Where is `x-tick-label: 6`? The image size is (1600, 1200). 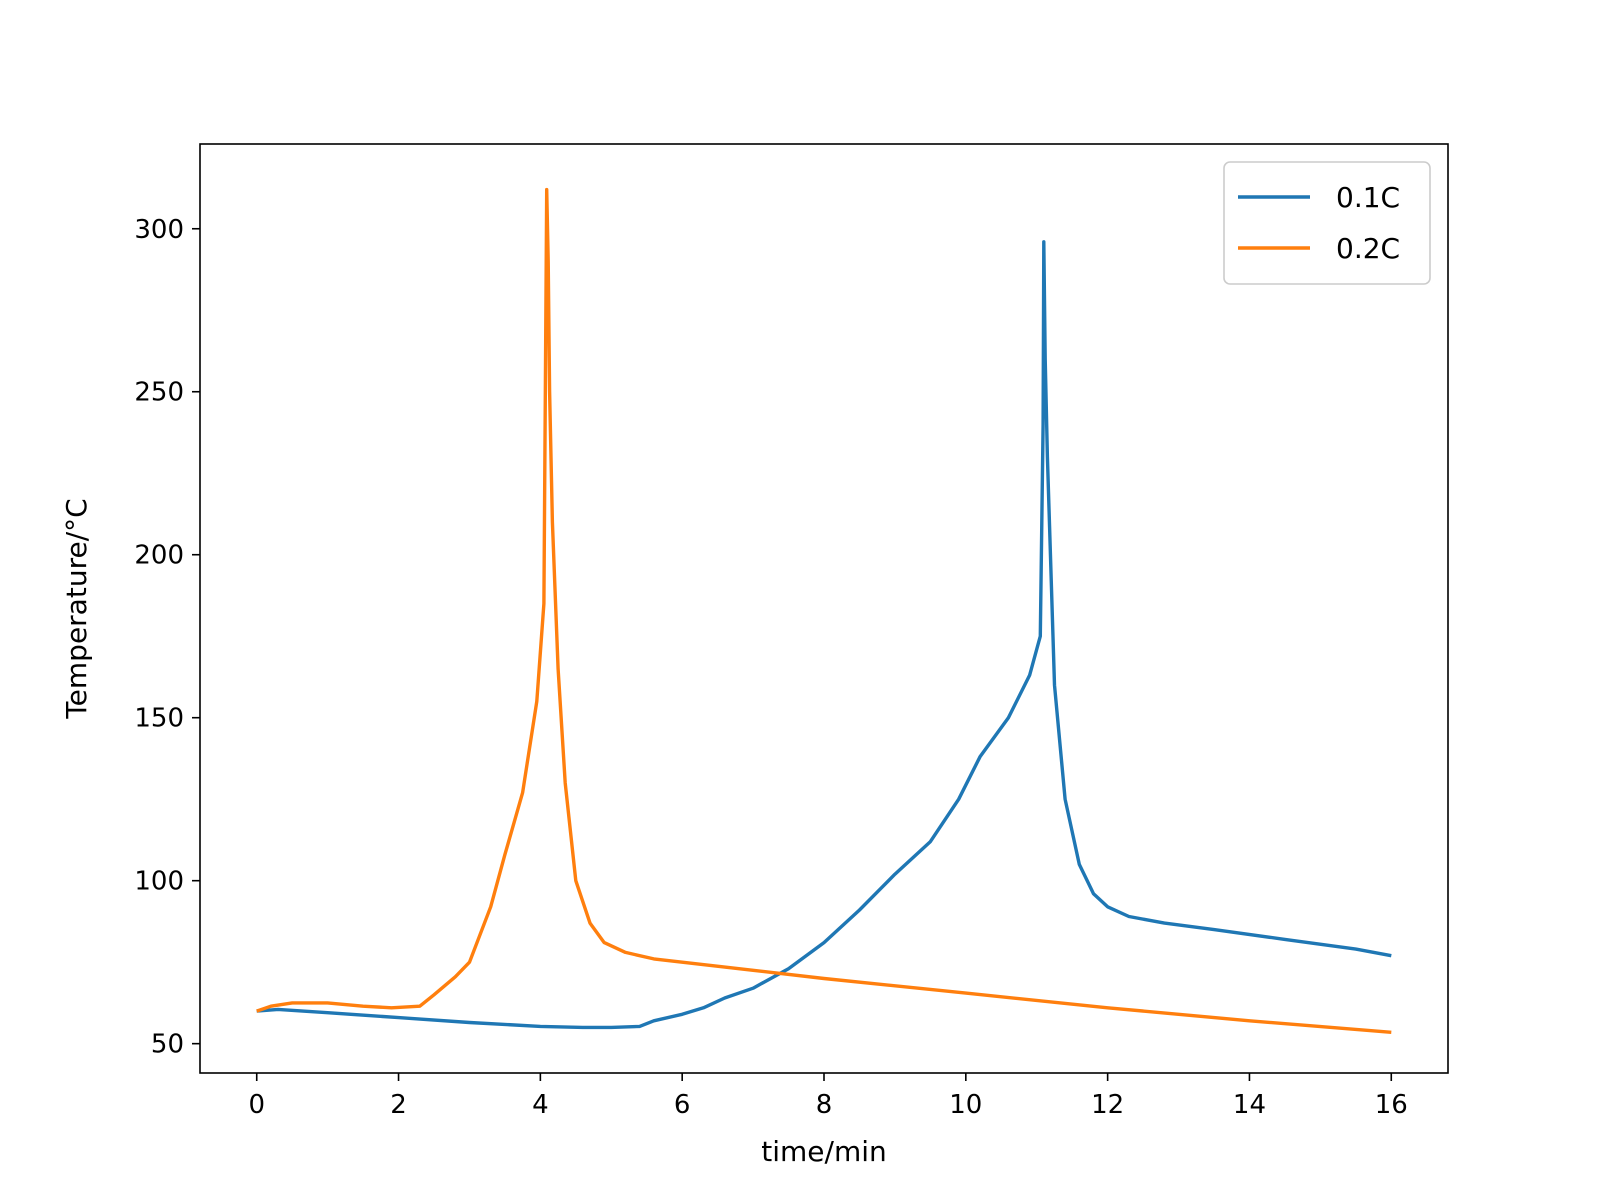
x-tick-label: 6 is located at coordinates (682, 1105).